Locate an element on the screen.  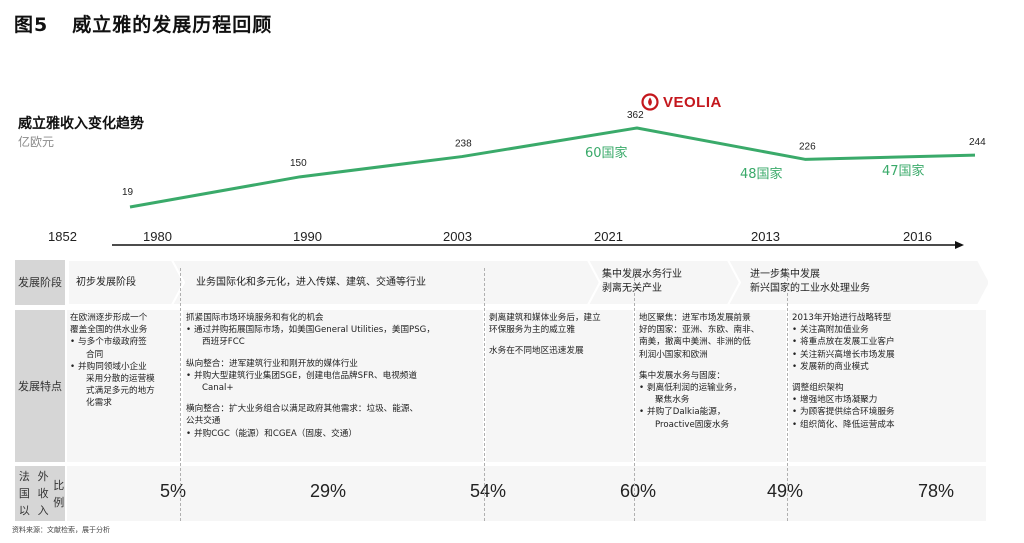
feature-text: 覆盖全国的供水业务 is located at coordinates (109, 330).